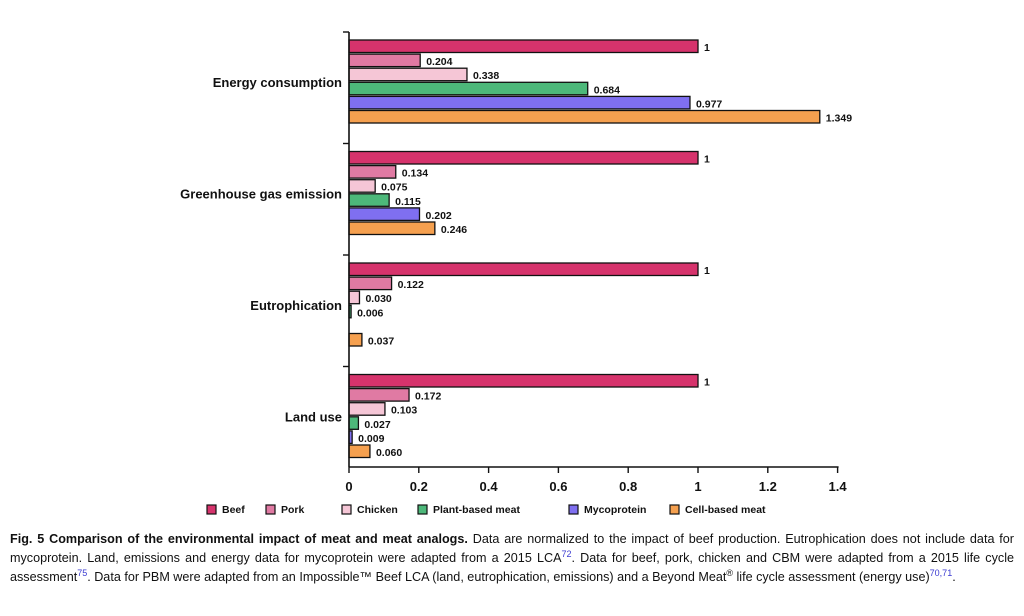  Describe the element at coordinates (566, 554) in the screenshot. I see `caption-ref-1: 72` at that location.